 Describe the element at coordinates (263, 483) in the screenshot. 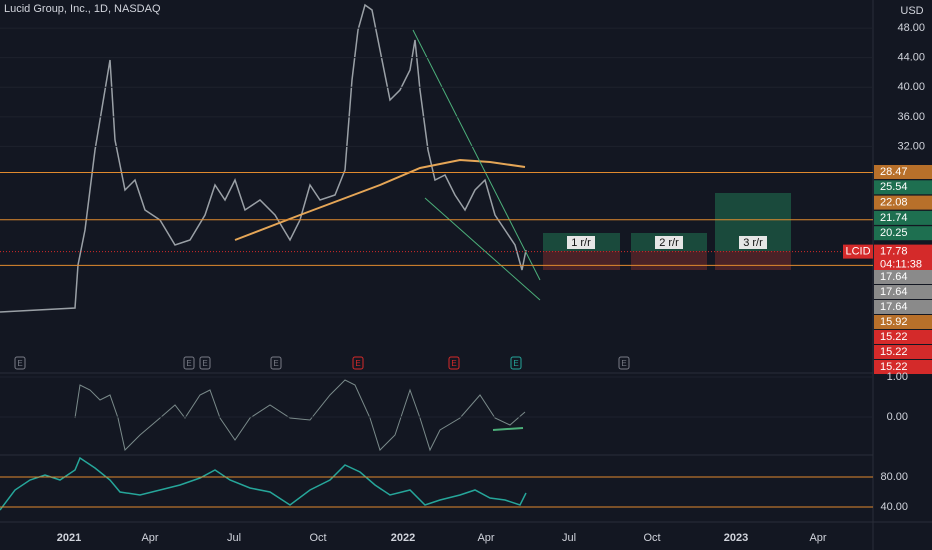

I see `rsi-line` at that location.